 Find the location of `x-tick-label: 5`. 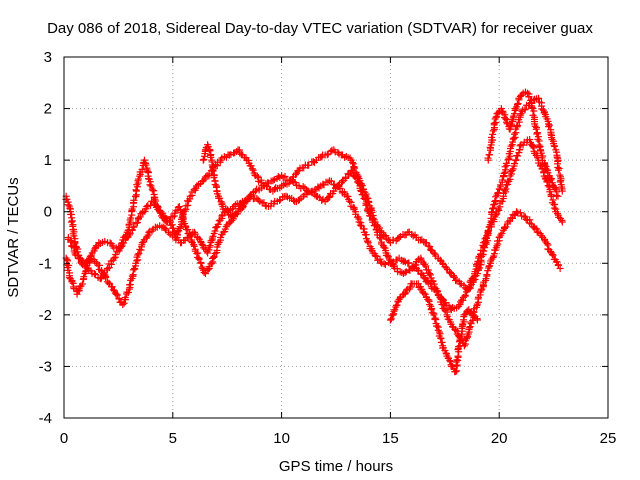

x-tick-label: 5 is located at coordinates (173, 438).